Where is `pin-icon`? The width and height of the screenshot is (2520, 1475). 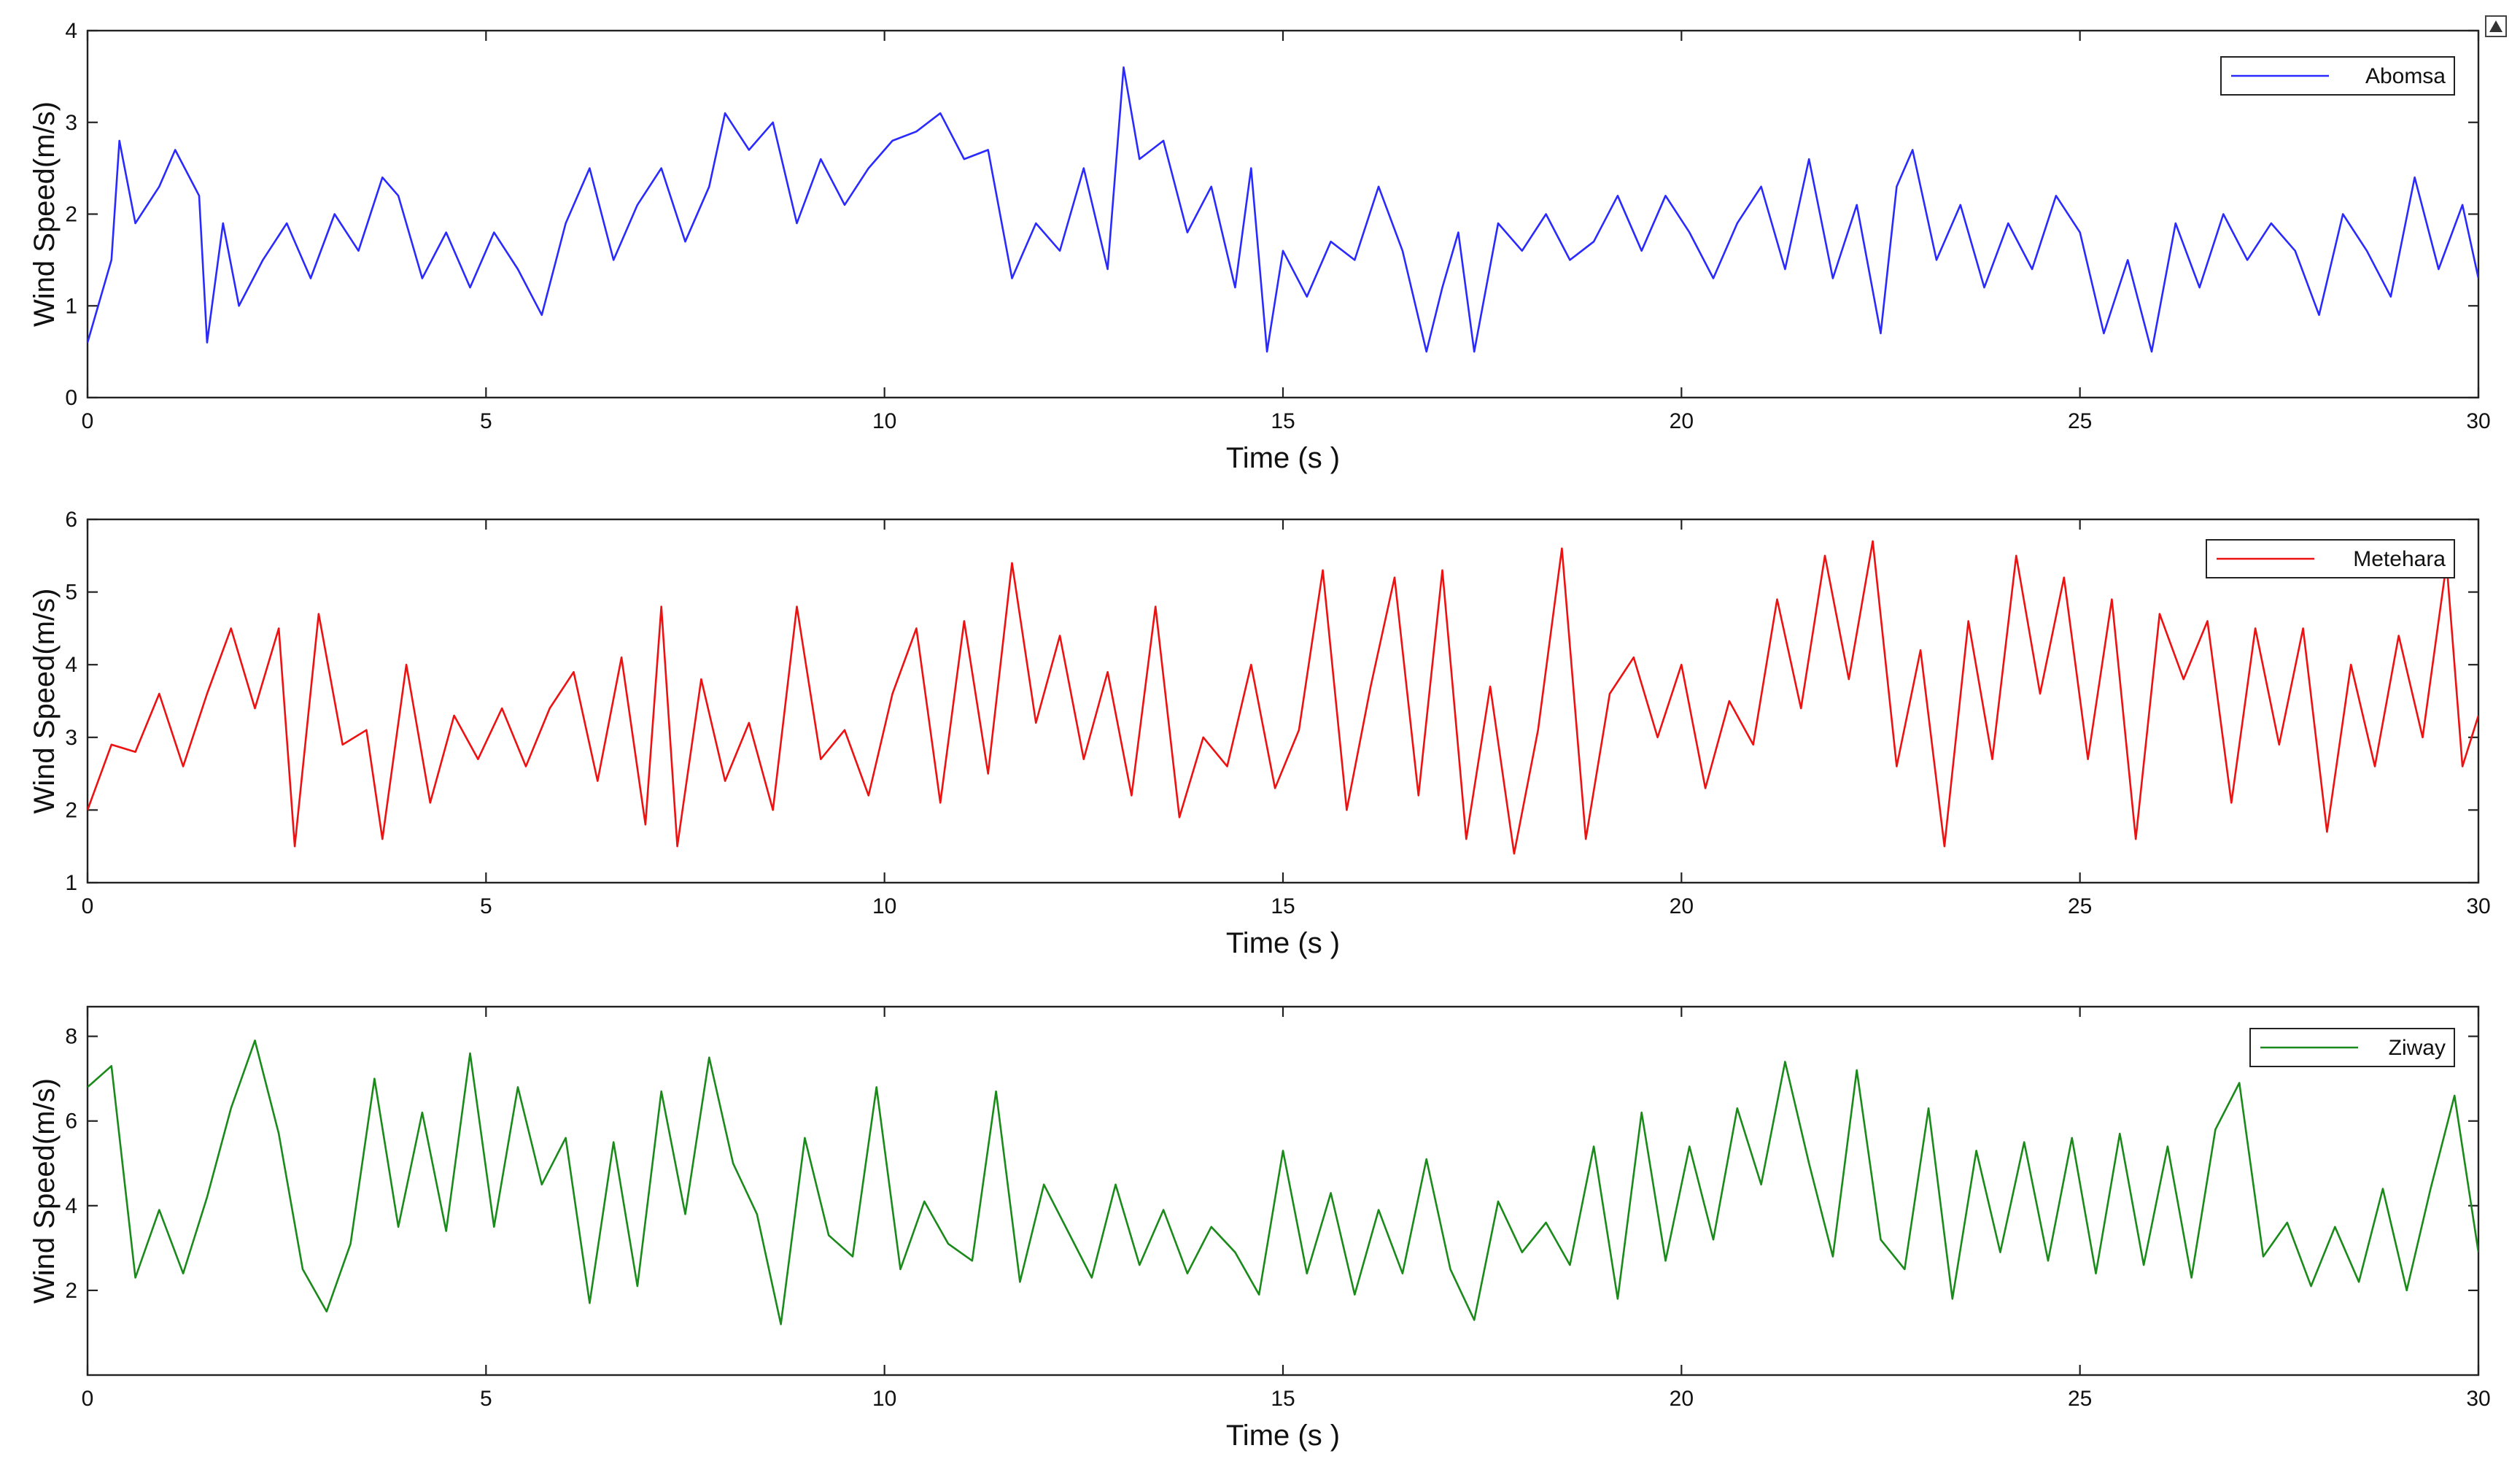
pin-icon is located at coordinates (2495, 26).